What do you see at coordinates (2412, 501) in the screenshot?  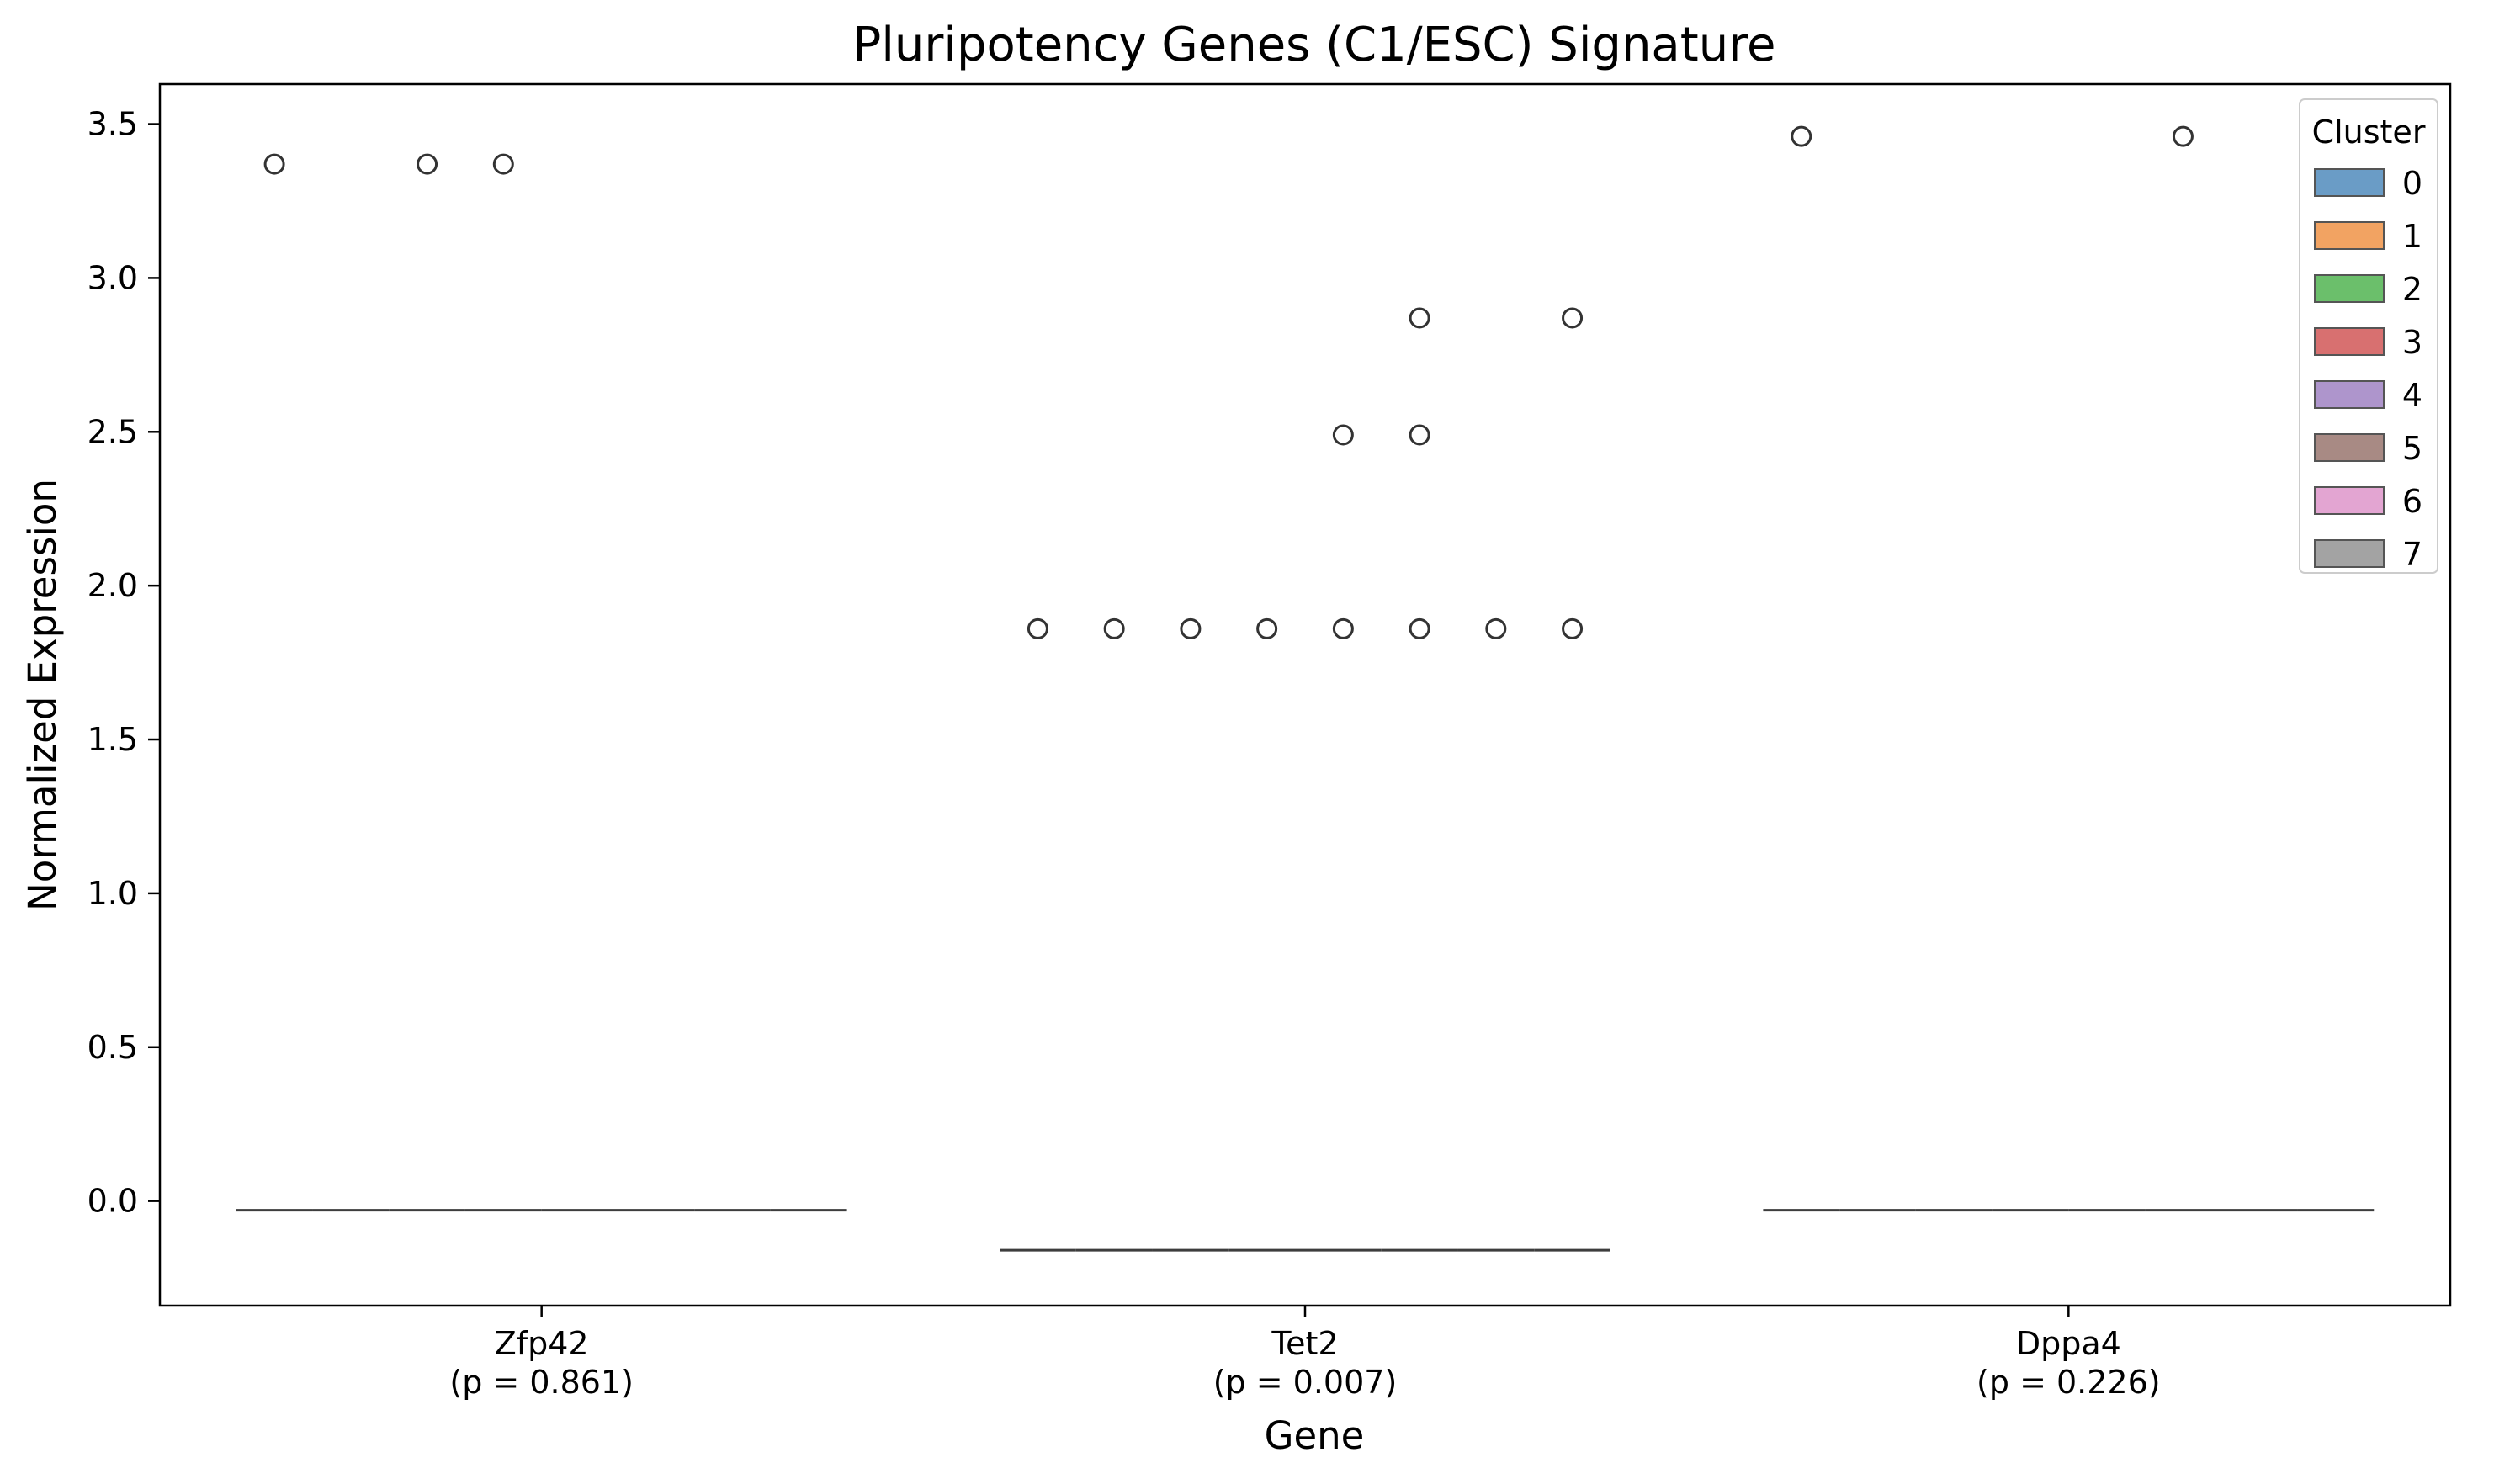 I see `legend-label-cluster-6: 6` at bounding box center [2412, 501].